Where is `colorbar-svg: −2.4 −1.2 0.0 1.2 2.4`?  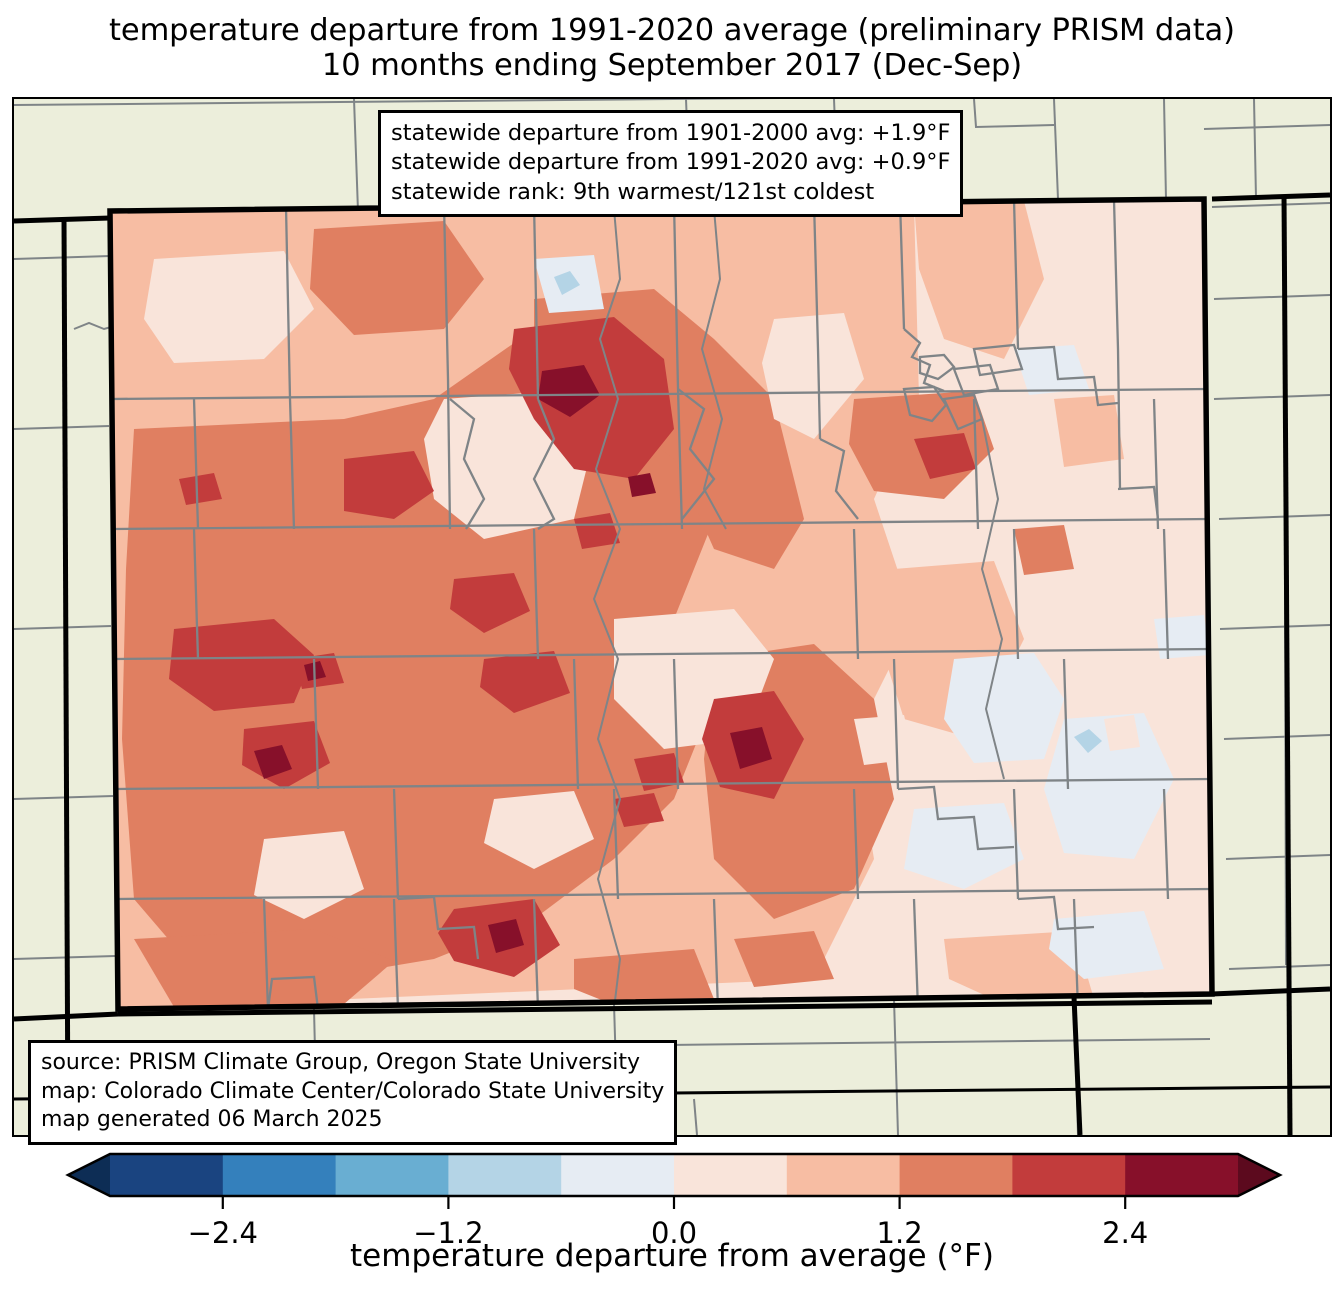
colorbar-svg: −2.4 −1.2 0.0 1.2 2.4 is located at coordinates (674, 1201).